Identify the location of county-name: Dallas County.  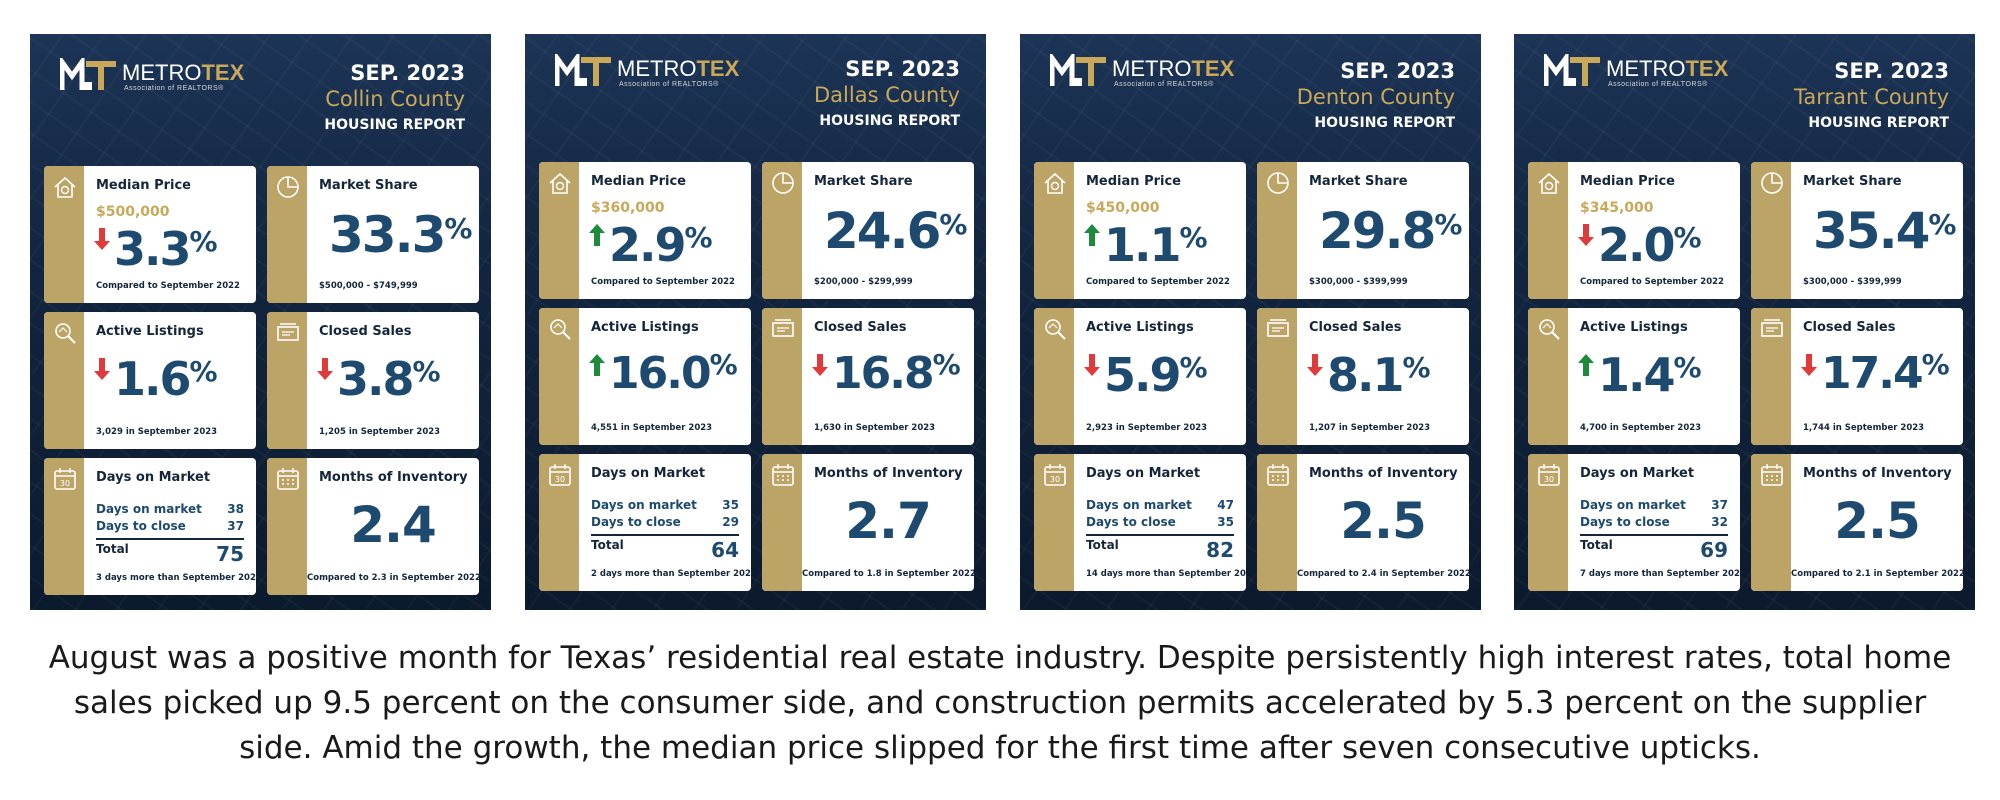
(887, 95).